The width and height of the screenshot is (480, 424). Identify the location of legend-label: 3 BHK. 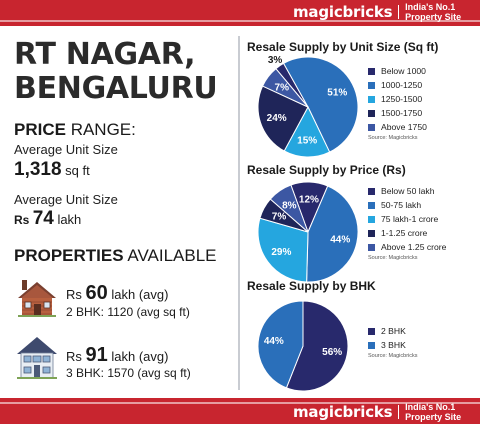
(393, 345).